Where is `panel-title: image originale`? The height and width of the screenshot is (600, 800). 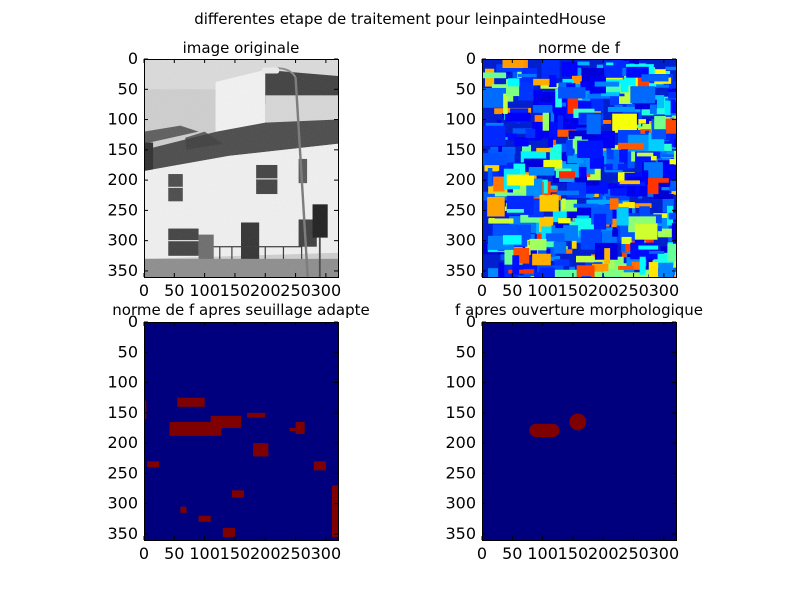
panel-title: image originale is located at coordinates (241, 48).